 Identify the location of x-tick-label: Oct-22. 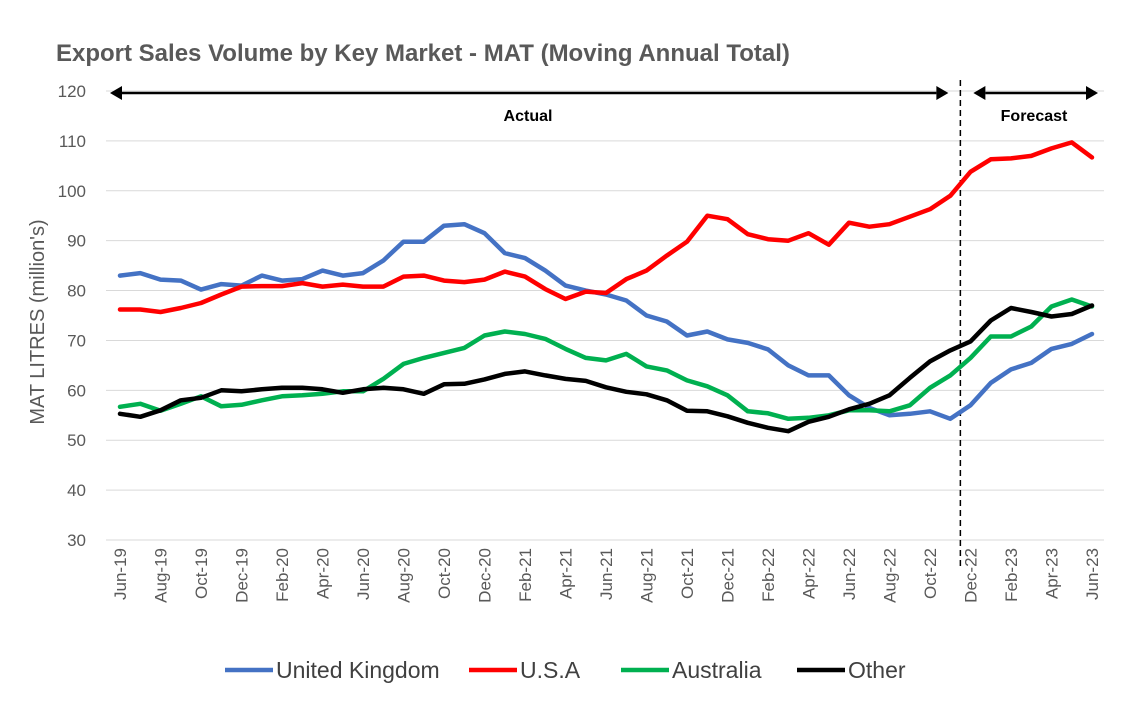
(930, 573).